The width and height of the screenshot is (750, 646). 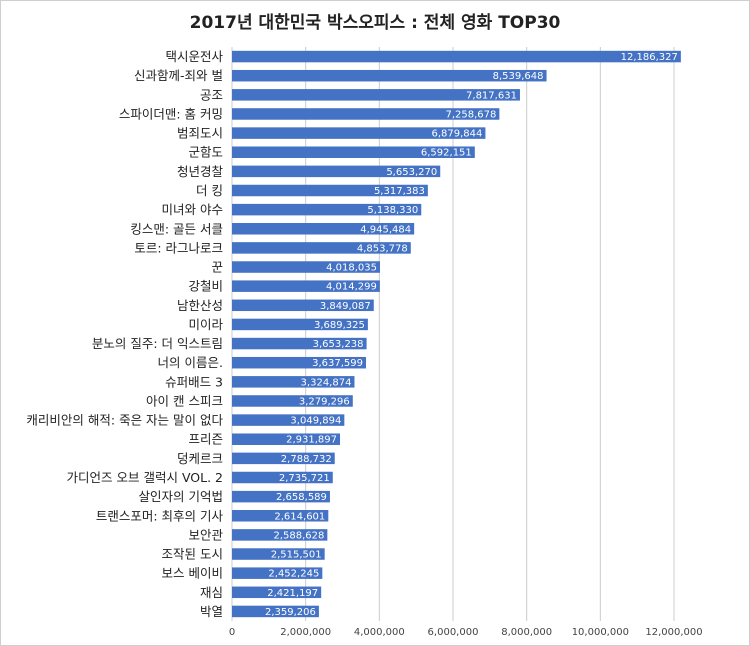 What do you see at coordinates (184, 400) in the screenshot?
I see `category-label: 아이 캔 스피크` at bounding box center [184, 400].